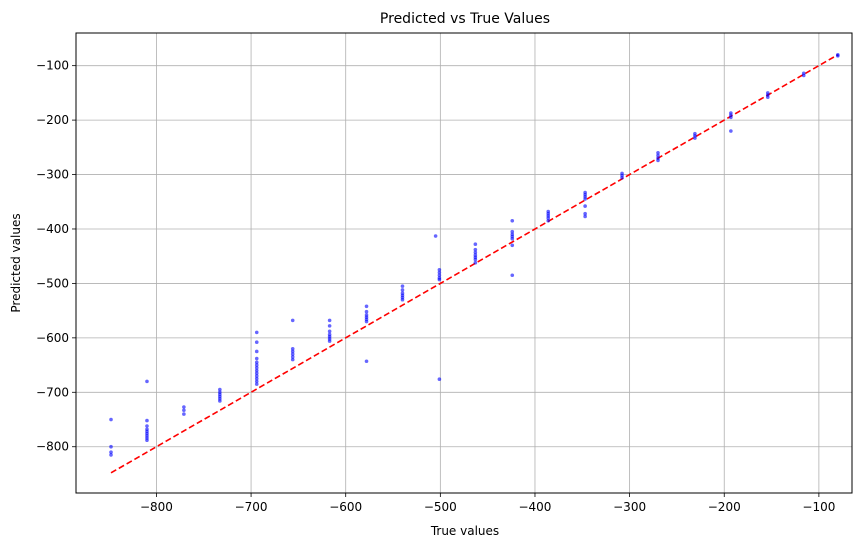 The image size is (862, 547). Describe the element at coordinates (464, 531) in the screenshot. I see `x-axis-label: True values` at that location.